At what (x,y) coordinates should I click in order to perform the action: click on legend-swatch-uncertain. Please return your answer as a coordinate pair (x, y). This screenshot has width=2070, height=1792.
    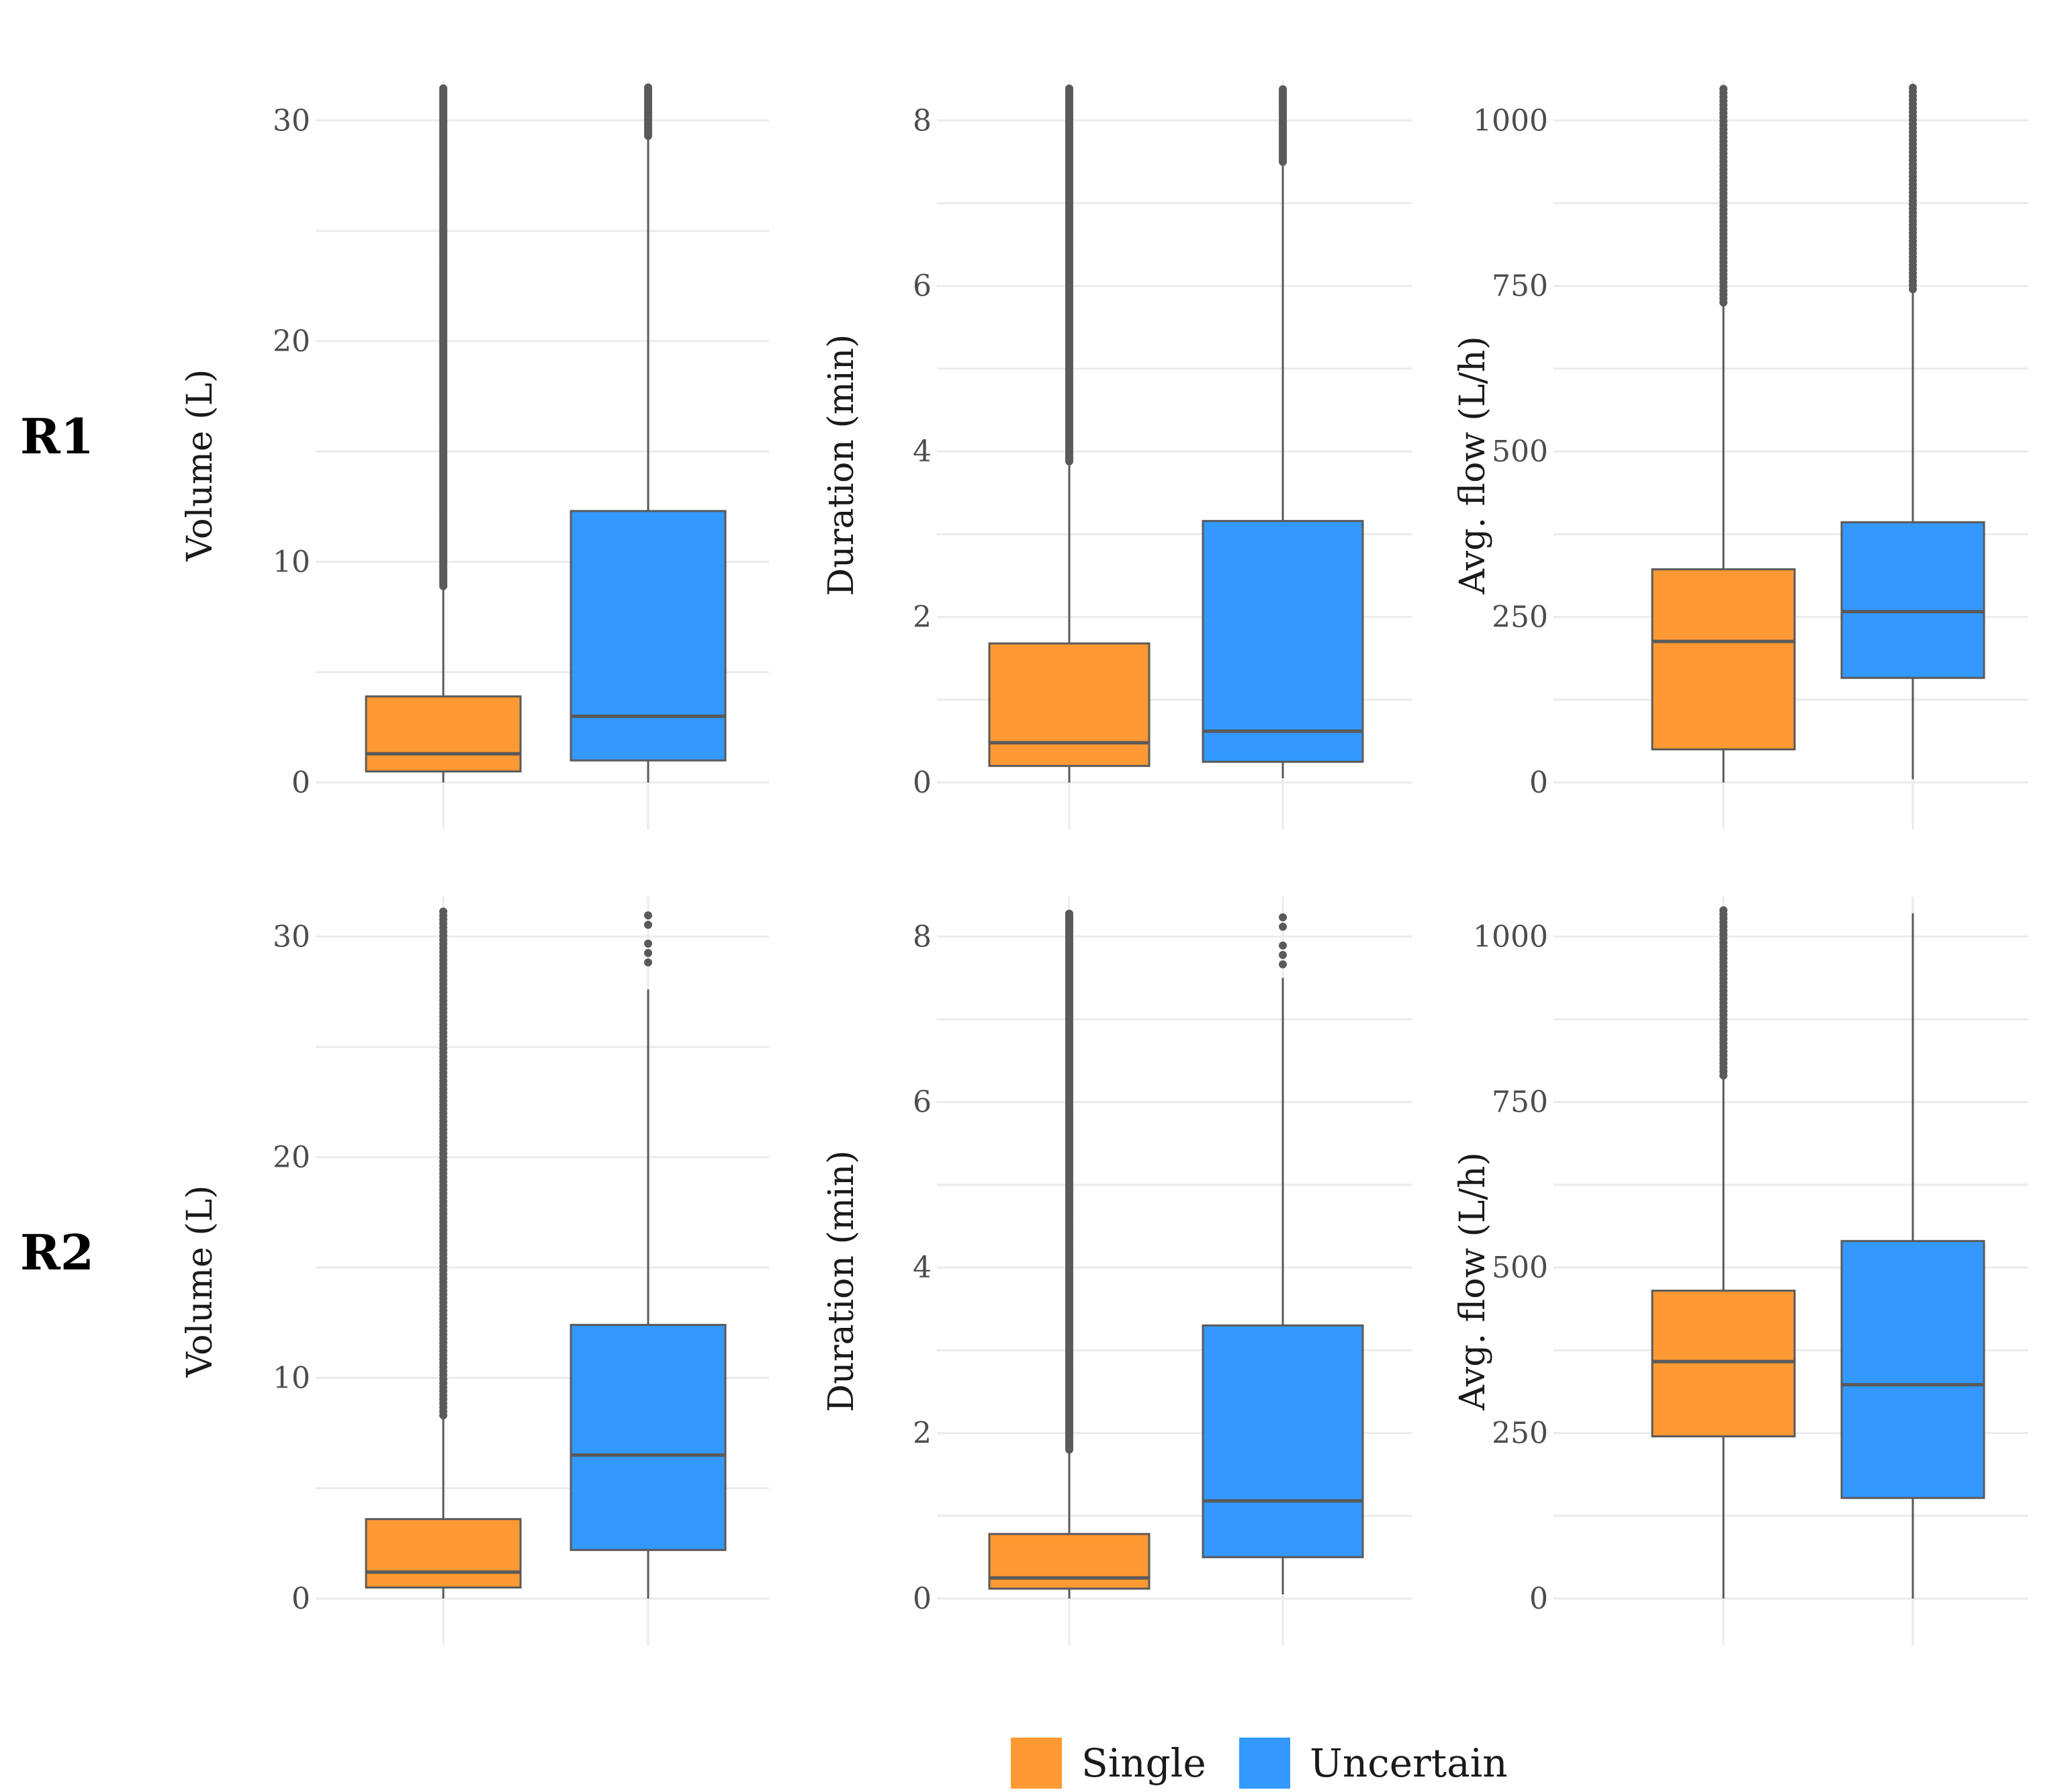
    Looking at the image, I should click on (1265, 1764).